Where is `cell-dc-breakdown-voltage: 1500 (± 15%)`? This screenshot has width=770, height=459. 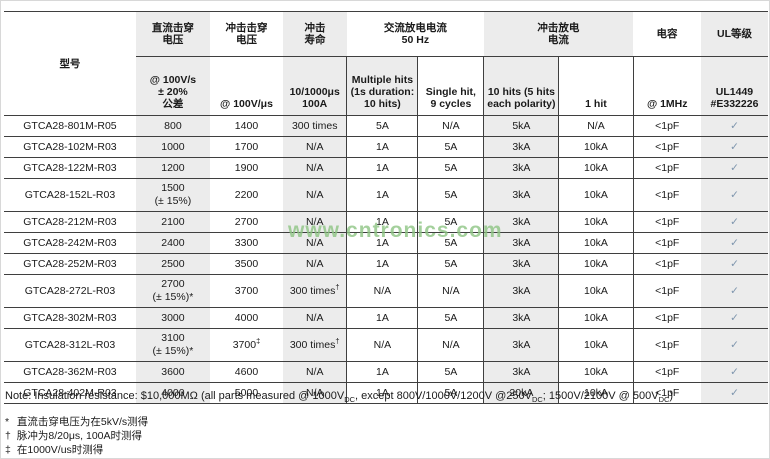 cell-dc-breakdown-voltage: 1500 (± 15%) is located at coordinates (172, 195).